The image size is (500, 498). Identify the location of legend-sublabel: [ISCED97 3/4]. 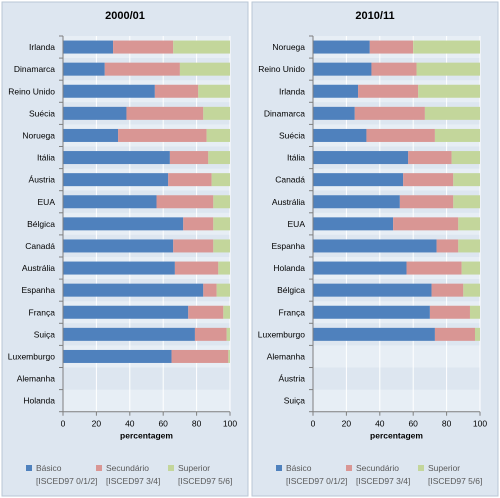
(383, 481).